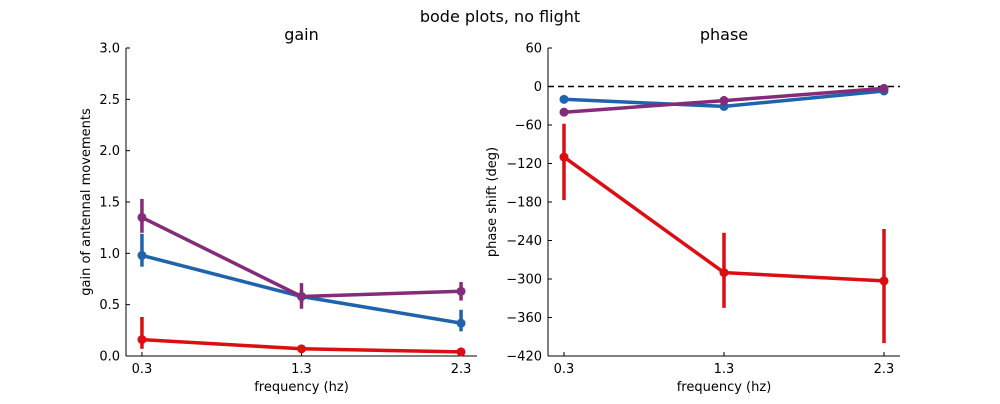 Image resolution: width=1000 pixels, height=404 pixels. Describe the element at coordinates (533, 49) in the screenshot. I see `y-tick-label: 60` at that location.